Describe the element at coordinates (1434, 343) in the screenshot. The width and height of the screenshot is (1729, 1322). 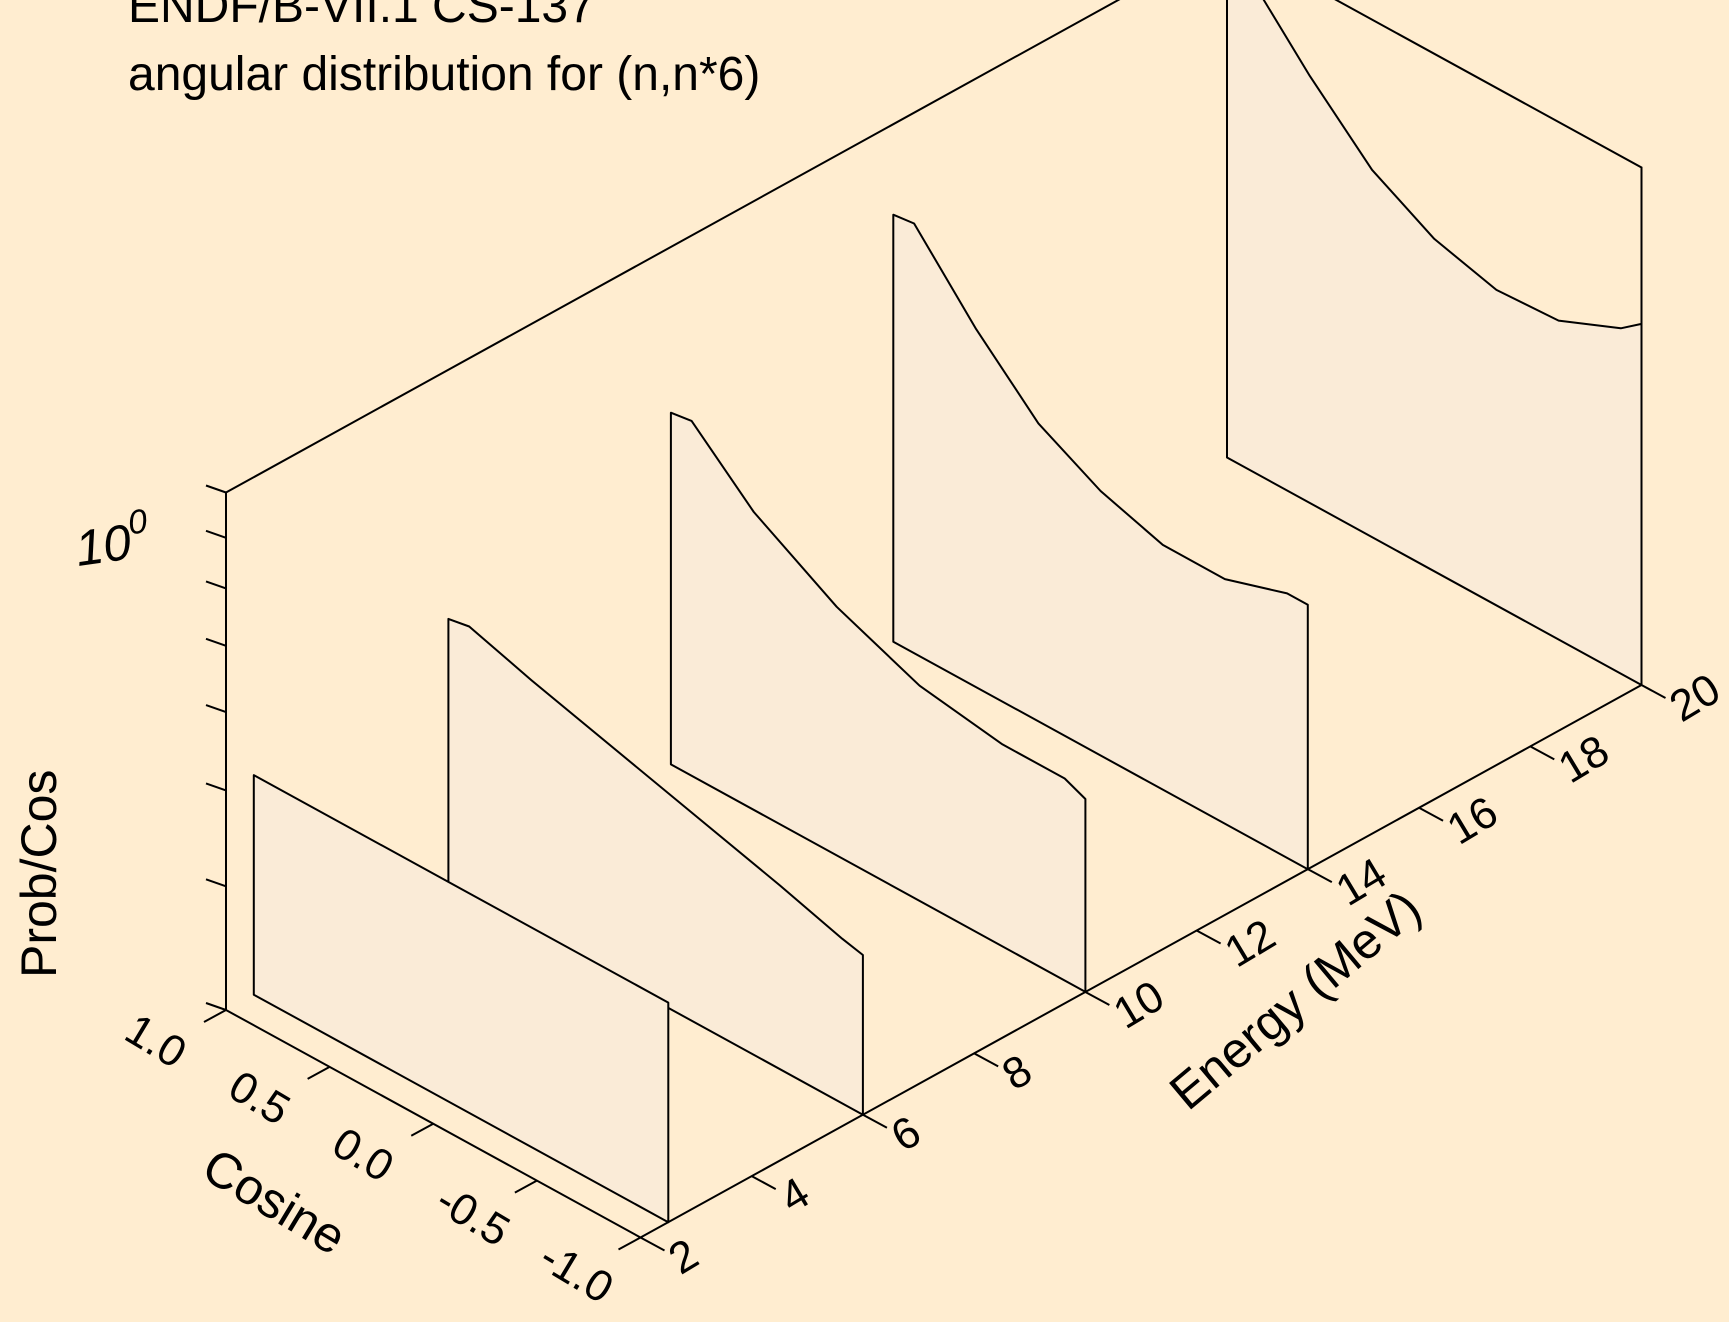
I see `curtain-E20` at that location.